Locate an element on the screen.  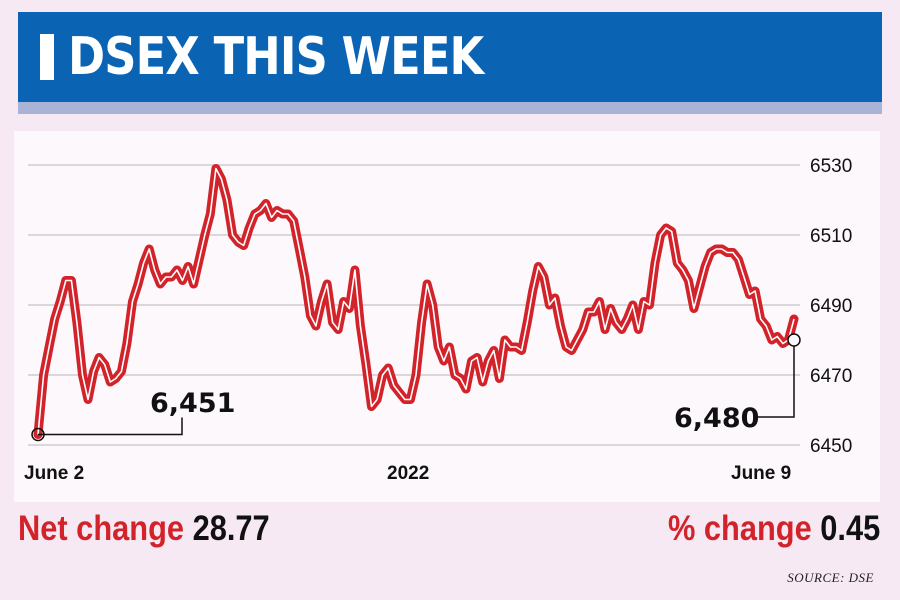
y-tick-label-6470: 6470 is located at coordinates (831, 376).